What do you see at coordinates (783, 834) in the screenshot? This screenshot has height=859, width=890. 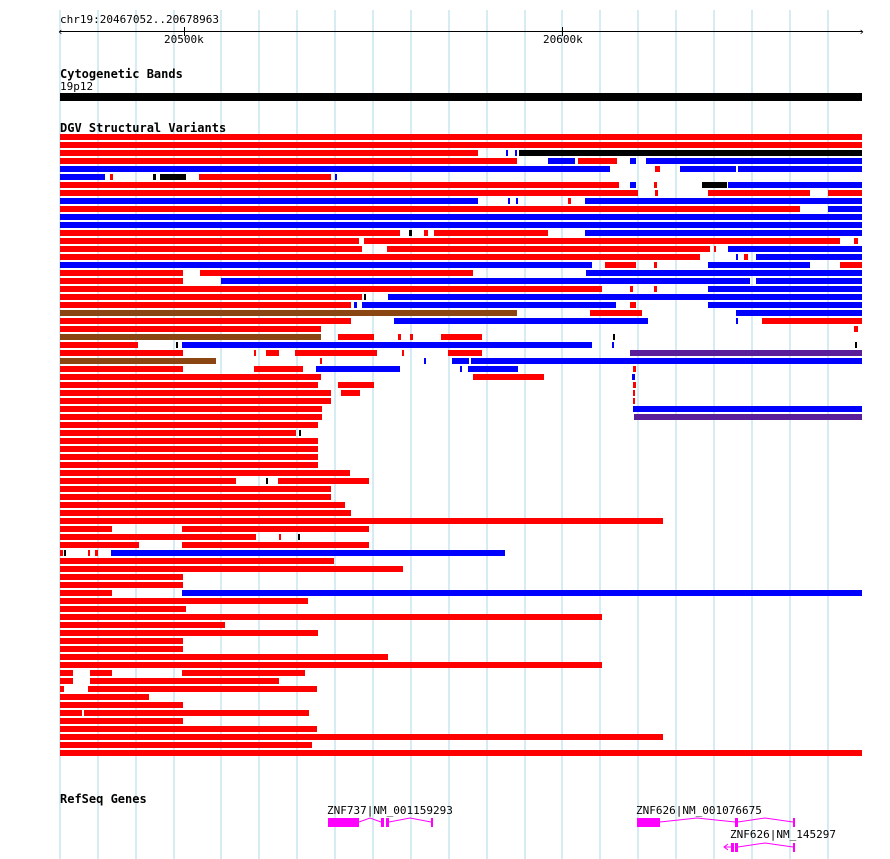 I see `gene-label: ZNF626|NM_145297` at bounding box center [783, 834].